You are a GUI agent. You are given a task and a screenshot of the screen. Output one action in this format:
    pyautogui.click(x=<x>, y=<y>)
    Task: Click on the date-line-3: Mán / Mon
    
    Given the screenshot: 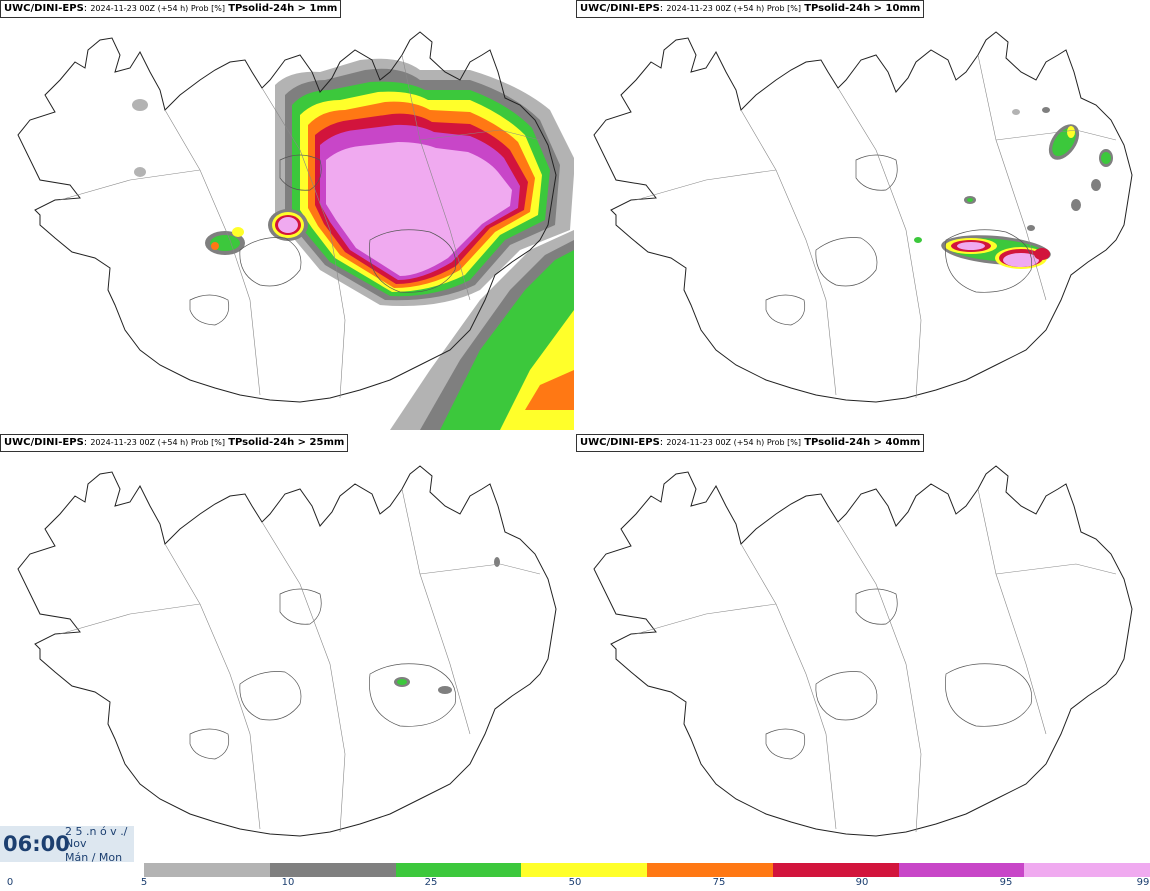 What is the action you would take?
    pyautogui.click(x=94, y=857)
    